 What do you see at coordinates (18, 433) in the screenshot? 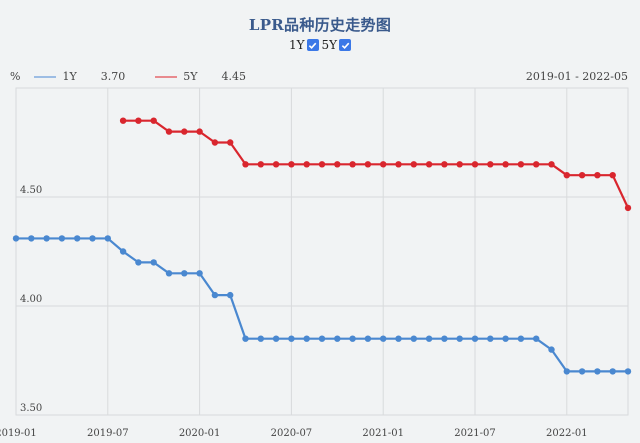
I see `svg-text: 2019-01` at bounding box center [18, 433].